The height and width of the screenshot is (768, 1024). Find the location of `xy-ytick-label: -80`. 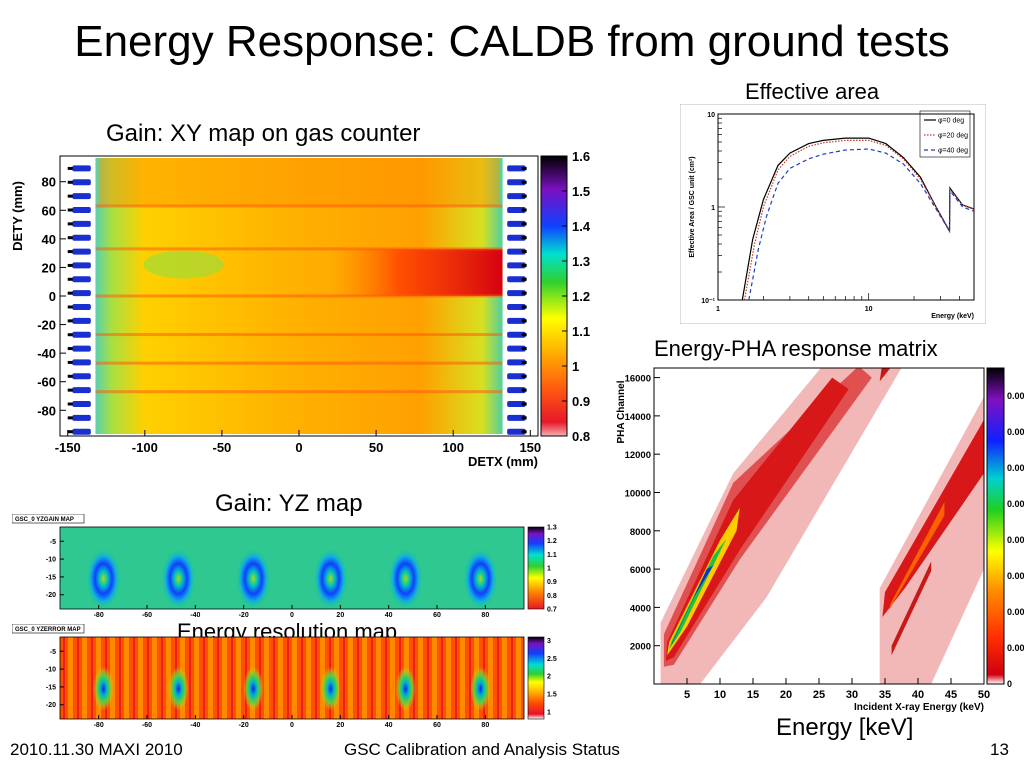

xy-ytick-label: -80 is located at coordinates (46, 410).